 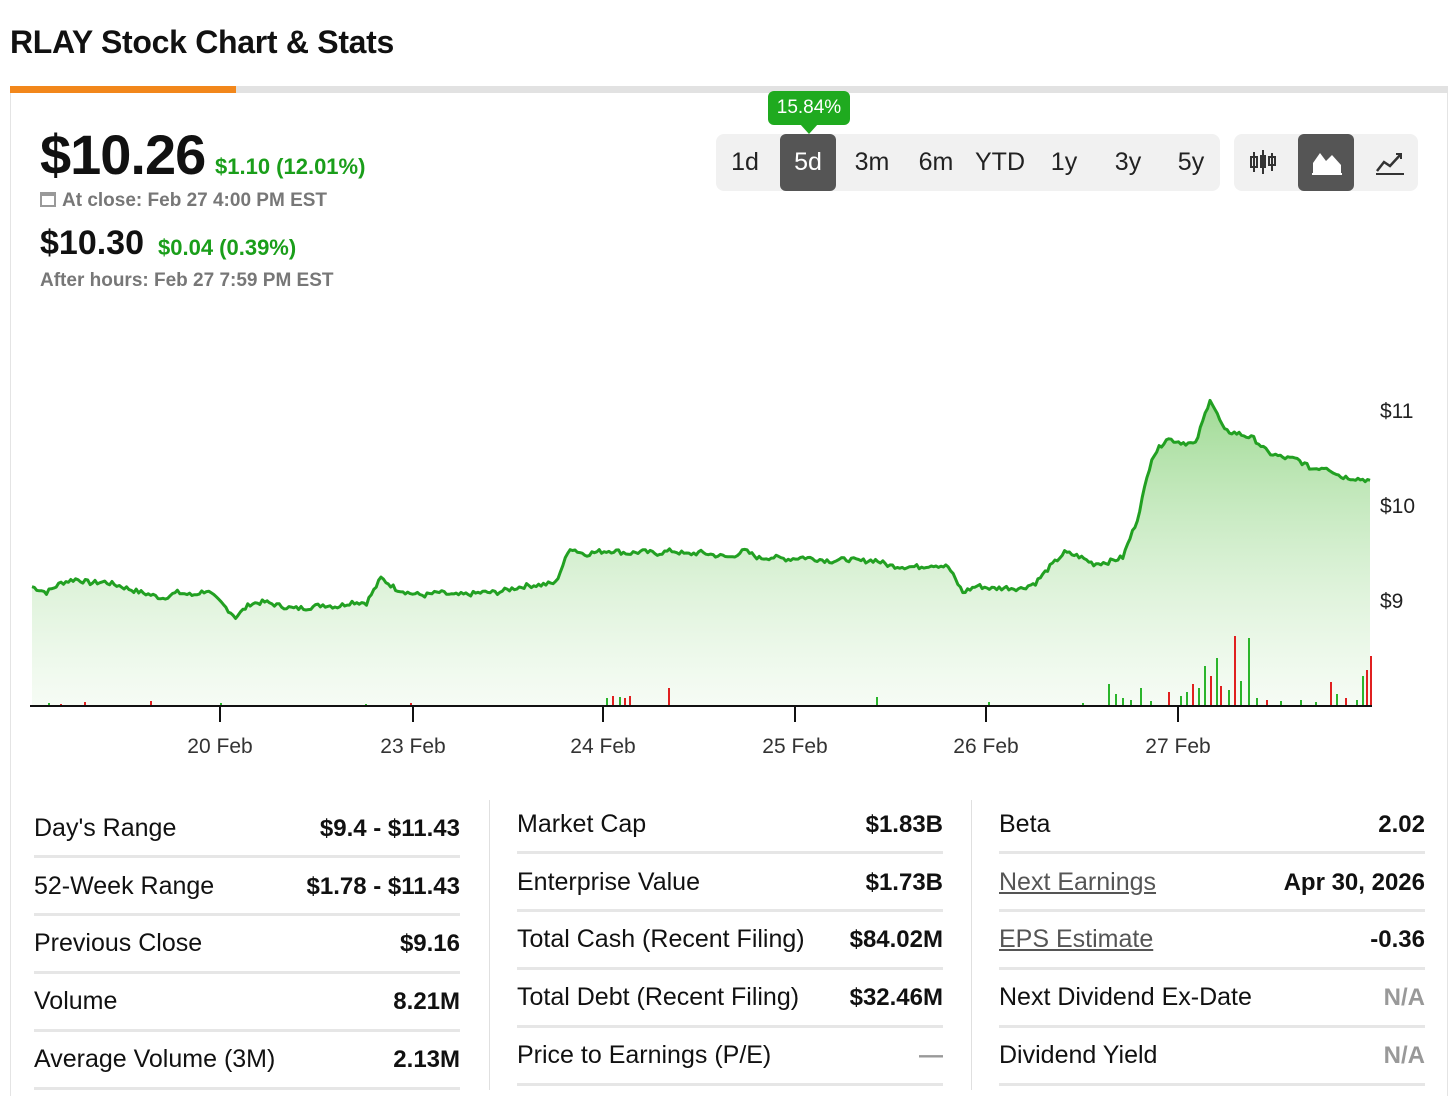 What do you see at coordinates (931, 1055) in the screenshot?
I see `stat-value: —` at bounding box center [931, 1055].